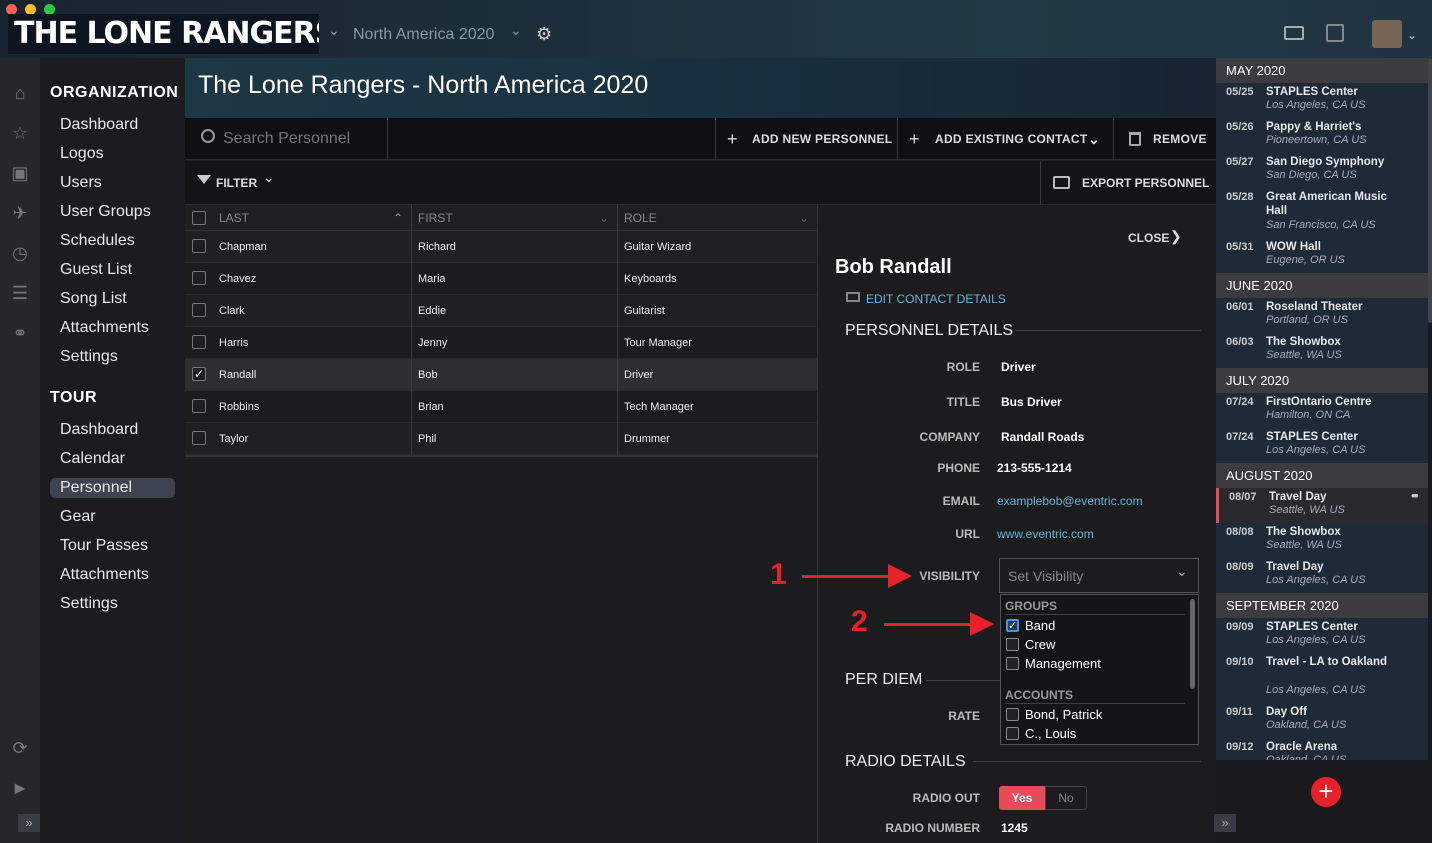 Image resolution: width=1432 pixels, height=843 pixels. What do you see at coordinates (501, 247) in the screenshot?
I see `table-row: Chapman Richard Guitar Wizard` at bounding box center [501, 247].